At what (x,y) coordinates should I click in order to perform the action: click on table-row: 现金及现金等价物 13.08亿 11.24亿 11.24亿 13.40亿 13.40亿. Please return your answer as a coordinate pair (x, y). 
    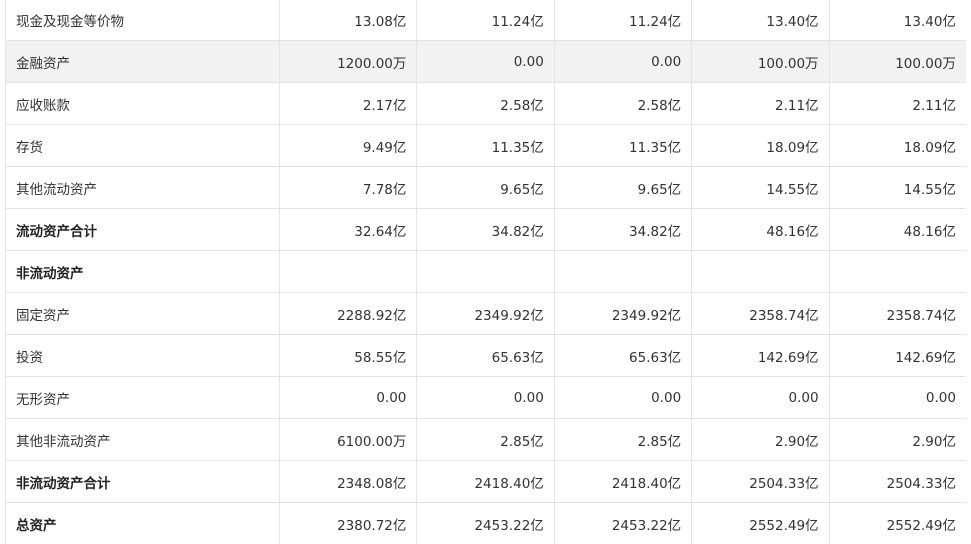
    Looking at the image, I should click on (485, 20).